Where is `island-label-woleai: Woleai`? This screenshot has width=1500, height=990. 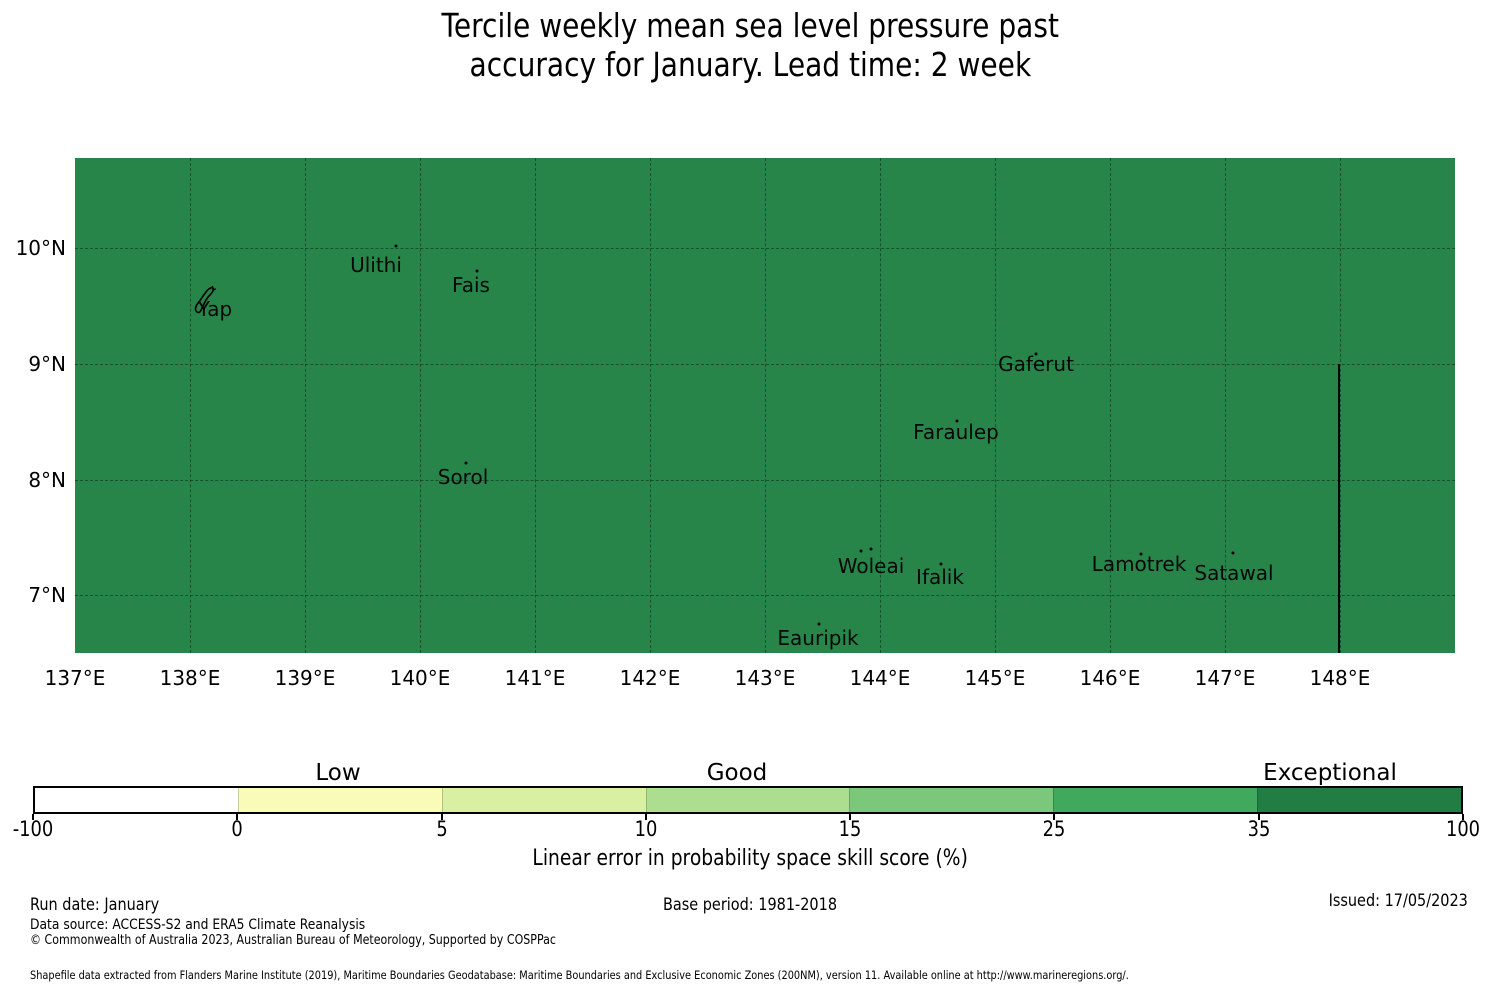
island-label-woleai: Woleai is located at coordinates (871, 566).